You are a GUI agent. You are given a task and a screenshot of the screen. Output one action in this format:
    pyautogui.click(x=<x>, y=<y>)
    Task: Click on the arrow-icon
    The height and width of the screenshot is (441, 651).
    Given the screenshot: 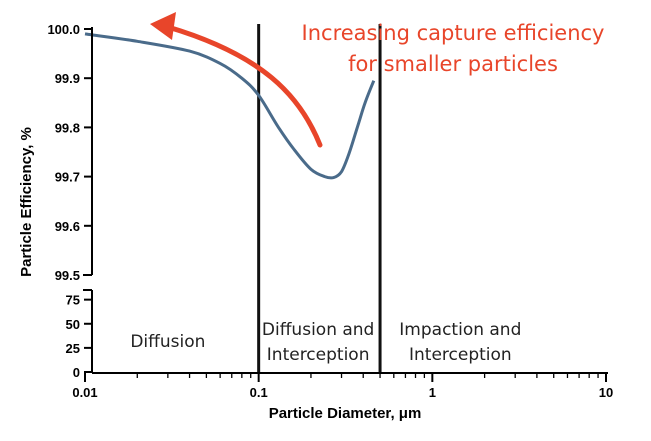 What is the action you would take?
    pyautogui.click(x=243, y=85)
    